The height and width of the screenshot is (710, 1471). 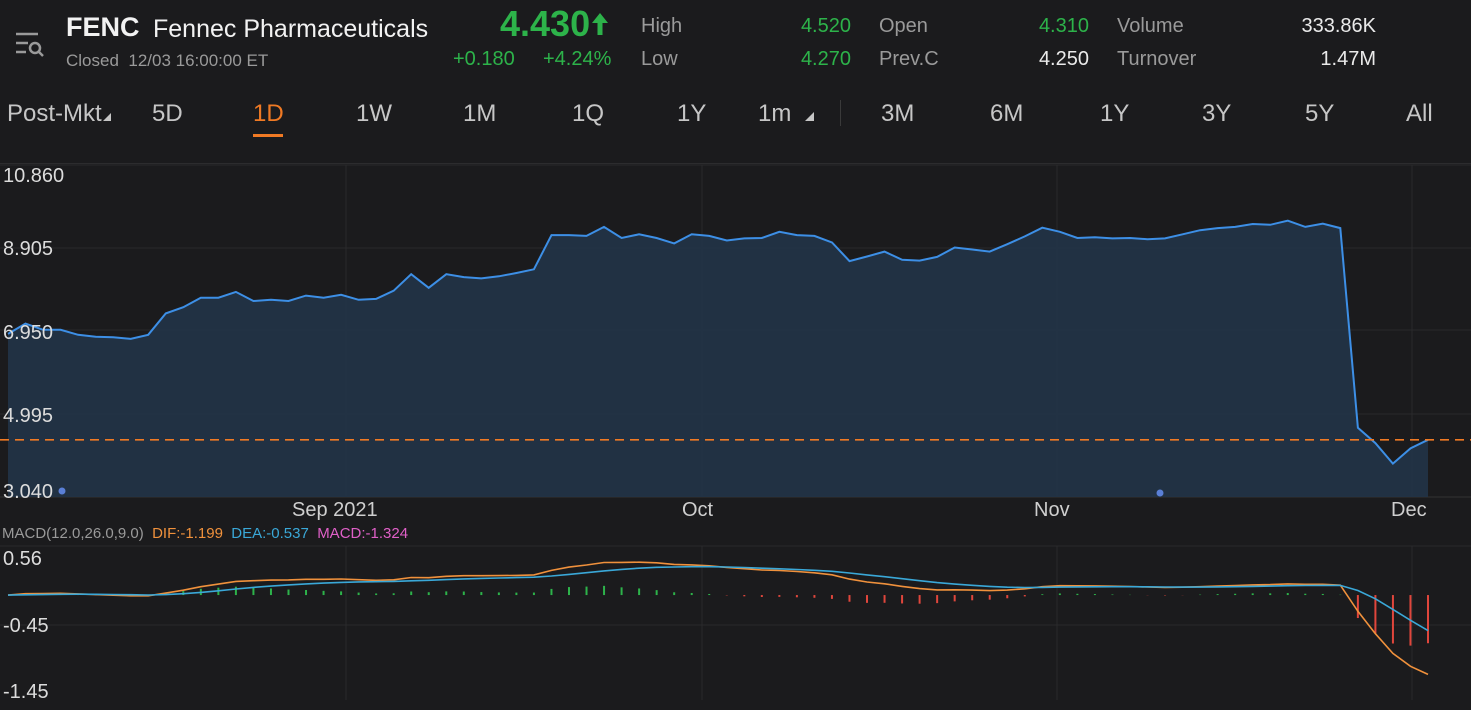 I want to click on dif-value: DIF:-1.199, so click(x=187, y=533).